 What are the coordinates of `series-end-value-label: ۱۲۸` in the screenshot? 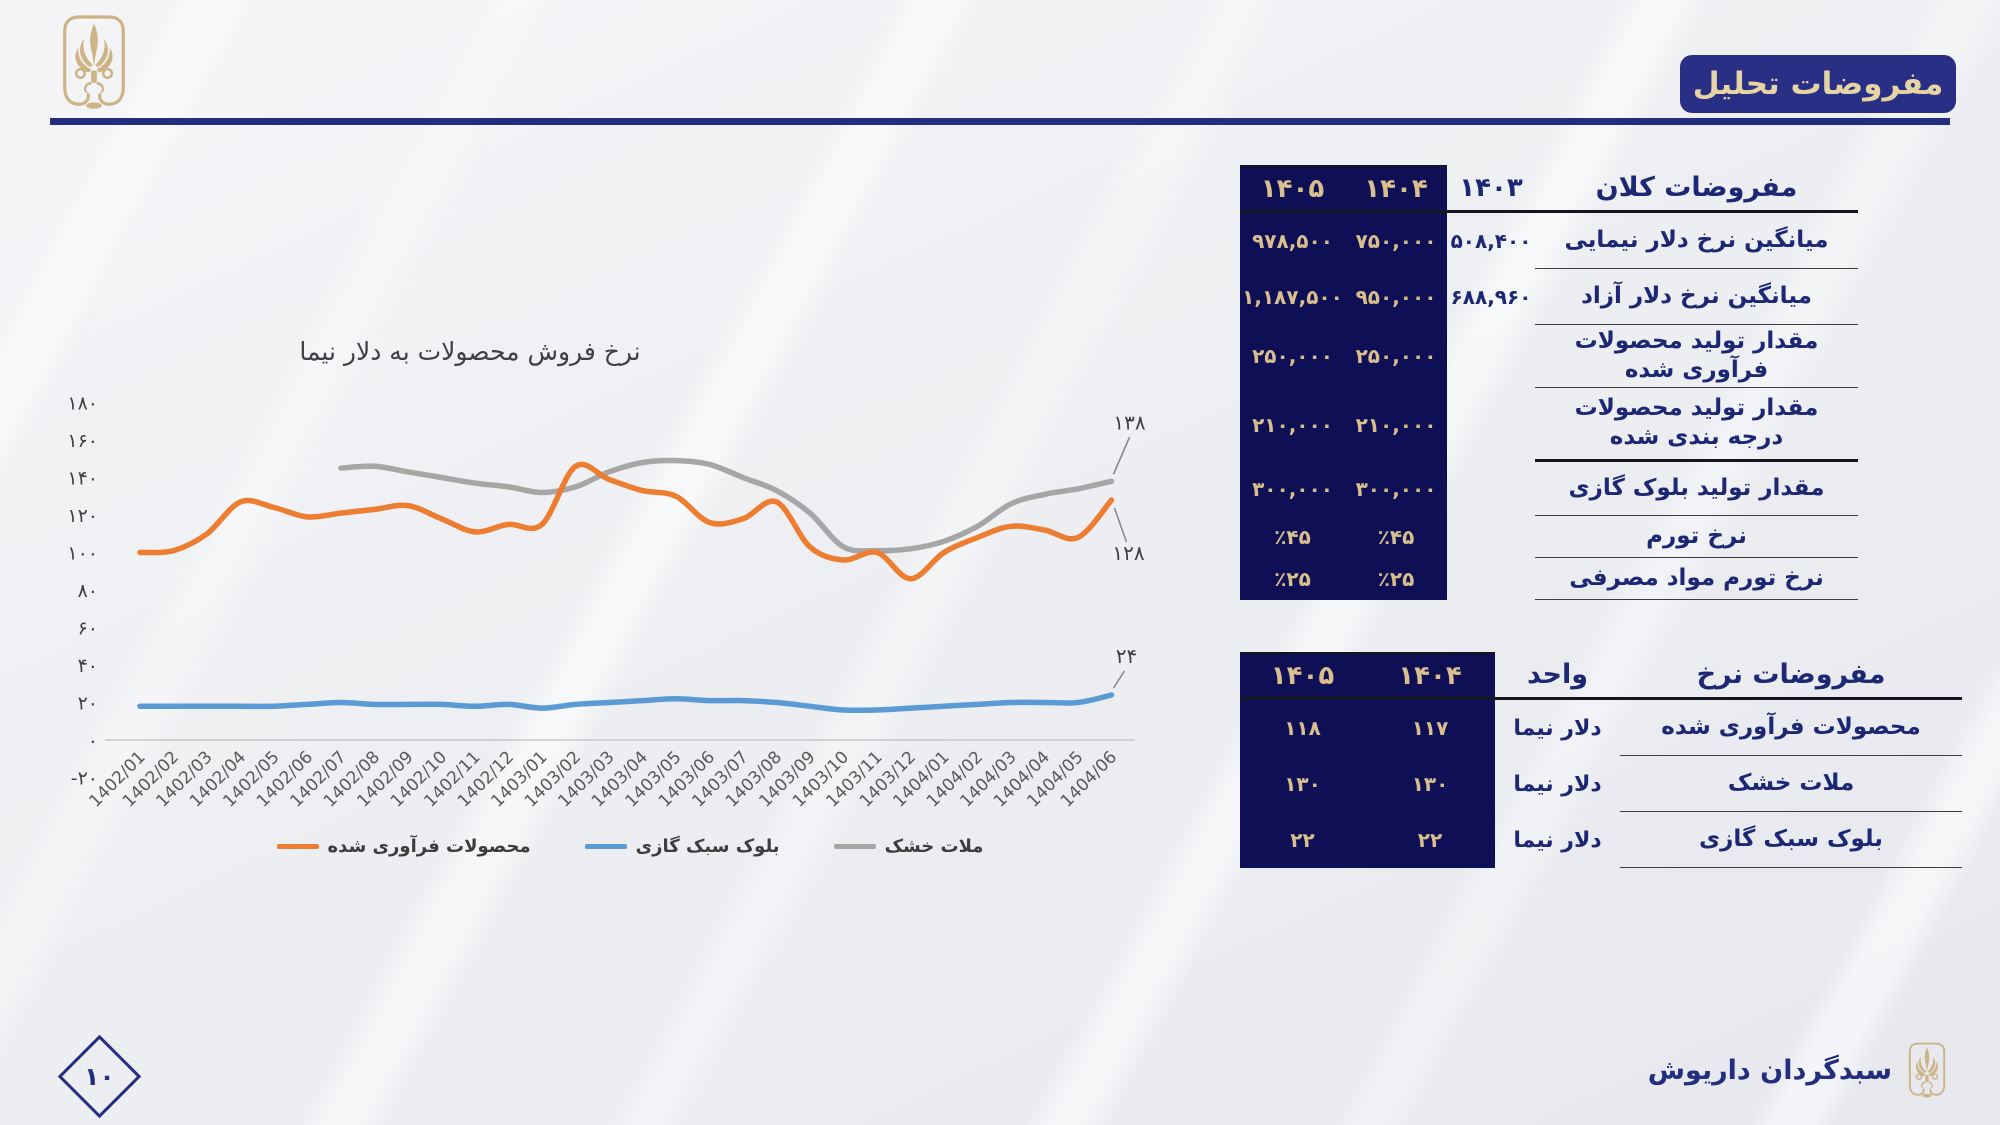 It's located at (1128, 553).